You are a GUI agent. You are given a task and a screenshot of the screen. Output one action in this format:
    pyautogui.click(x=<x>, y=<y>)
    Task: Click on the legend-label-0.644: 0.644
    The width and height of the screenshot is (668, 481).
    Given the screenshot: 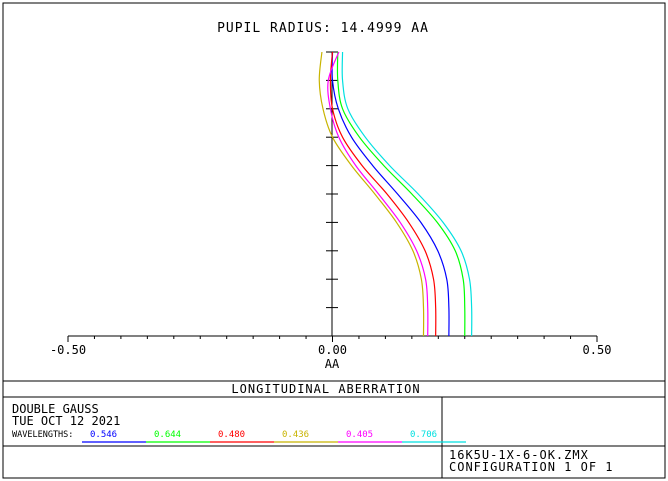 What is the action you would take?
    pyautogui.click(x=167, y=435)
    